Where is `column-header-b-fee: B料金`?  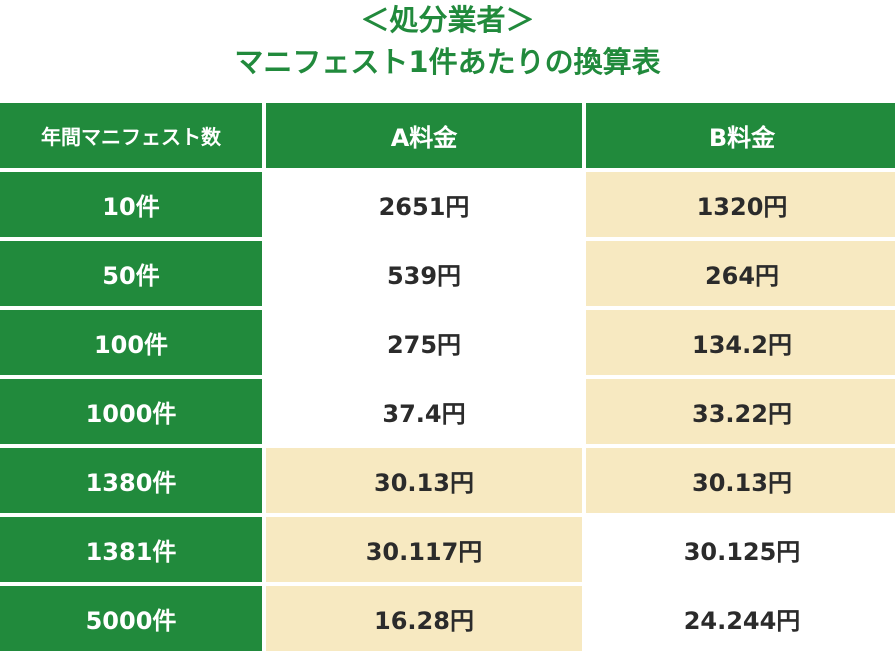
column-header-b-fee: B料金 is located at coordinates (740, 135).